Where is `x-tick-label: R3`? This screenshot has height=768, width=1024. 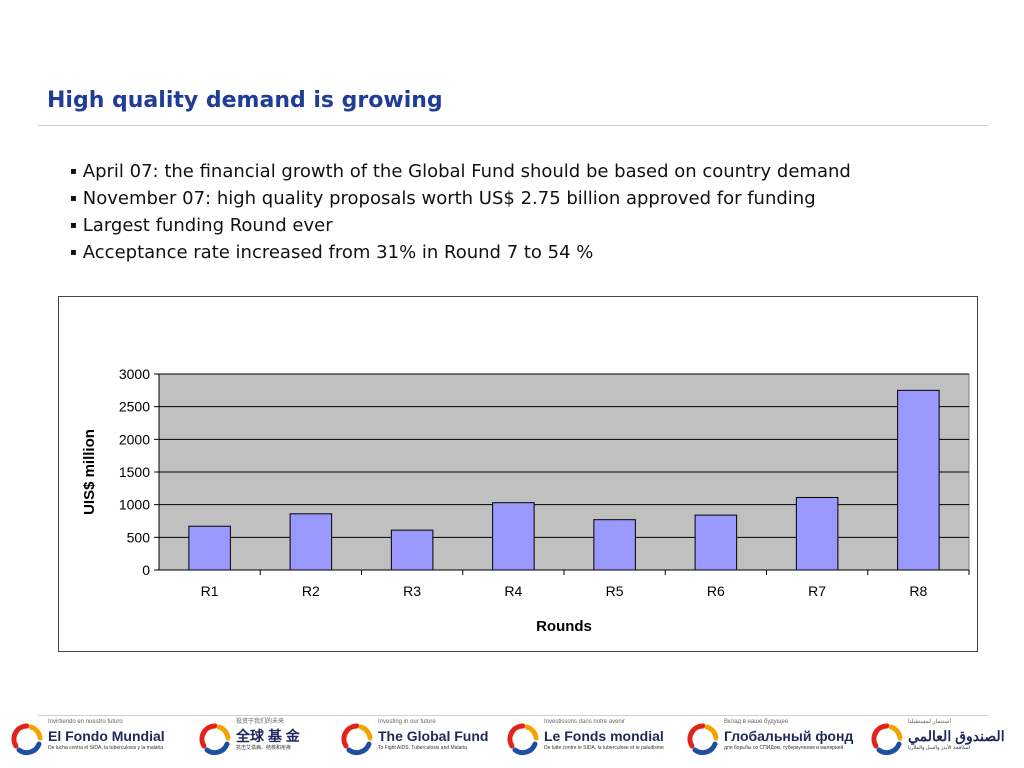 x-tick-label: R3 is located at coordinates (412, 591).